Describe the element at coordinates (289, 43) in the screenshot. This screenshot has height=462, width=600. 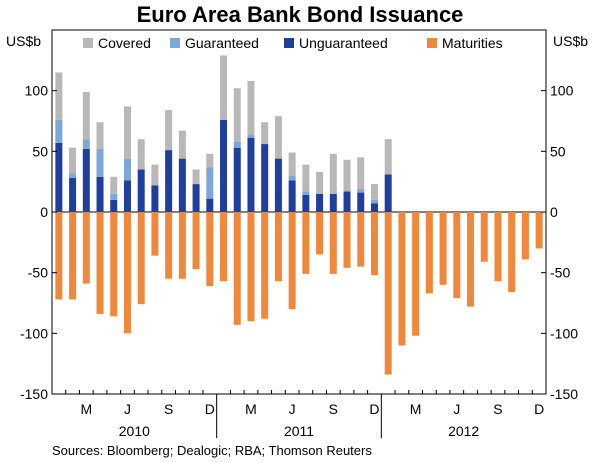
I see `legend-swatch-unguaranteed` at that location.